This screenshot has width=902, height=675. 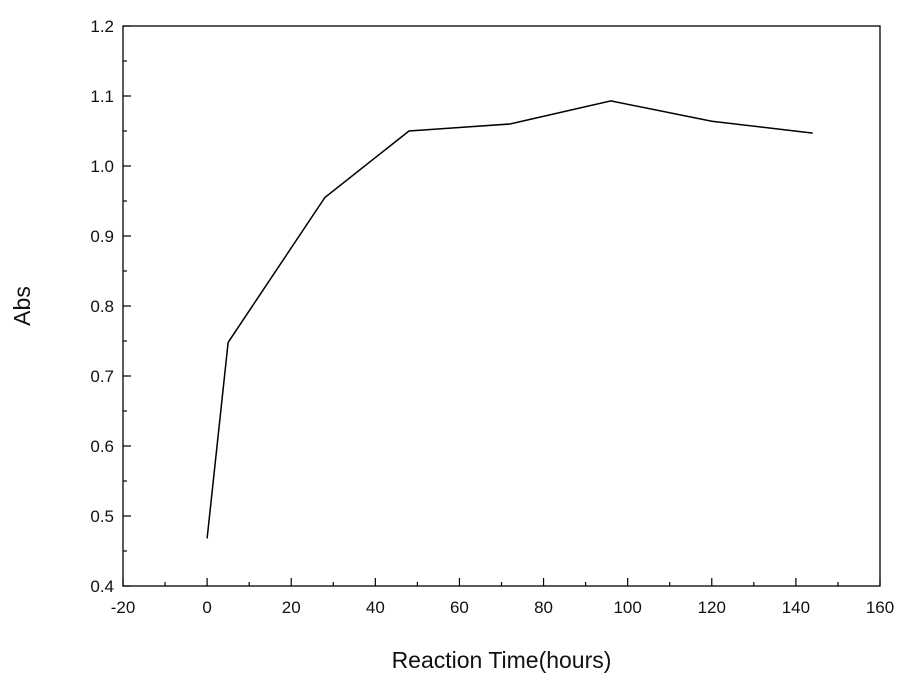 I want to click on x-tick-label: 100, so click(x=627, y=607).